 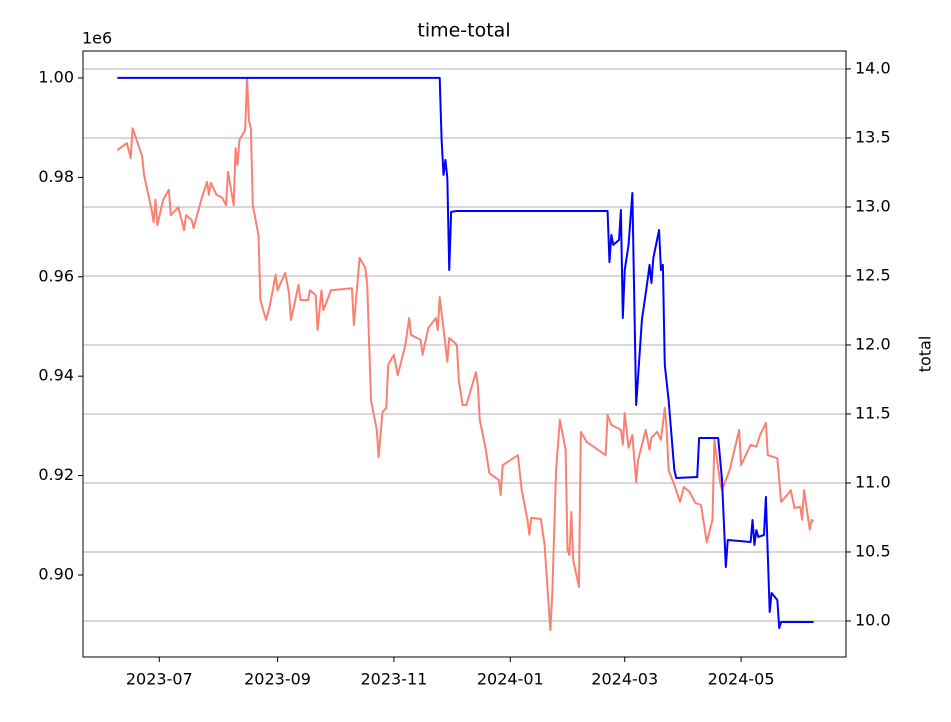 I want to click on y-tick-label: 0.94, so click(x=56, y=375).